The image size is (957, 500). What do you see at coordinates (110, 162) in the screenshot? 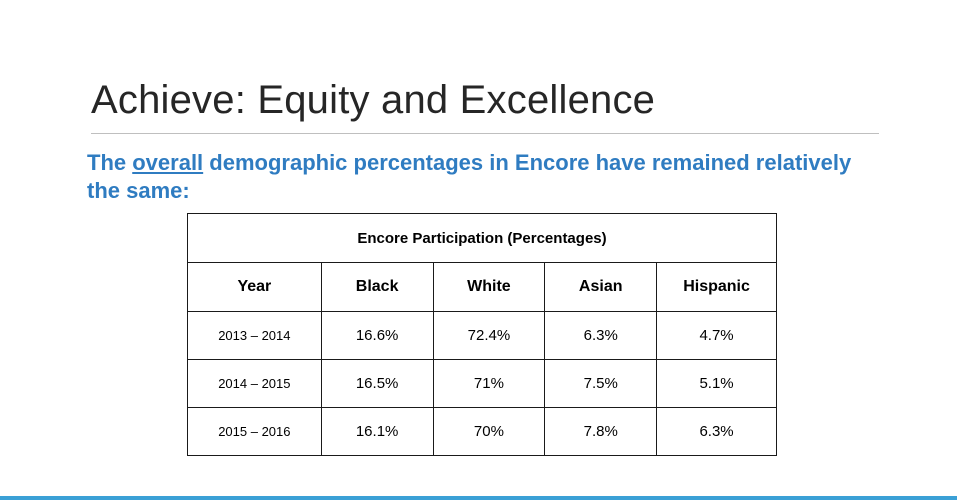
I see `subtitle-text-start: The` at bounding box center [110, 162].